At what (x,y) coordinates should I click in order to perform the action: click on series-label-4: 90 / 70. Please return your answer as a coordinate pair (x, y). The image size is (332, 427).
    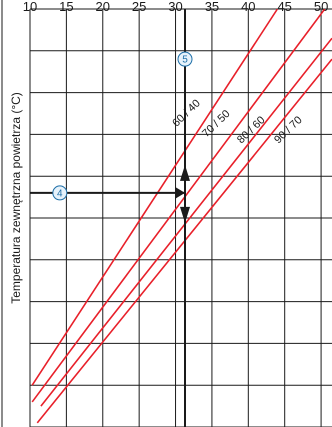
    Looking at the image, I should click on (288, 130).